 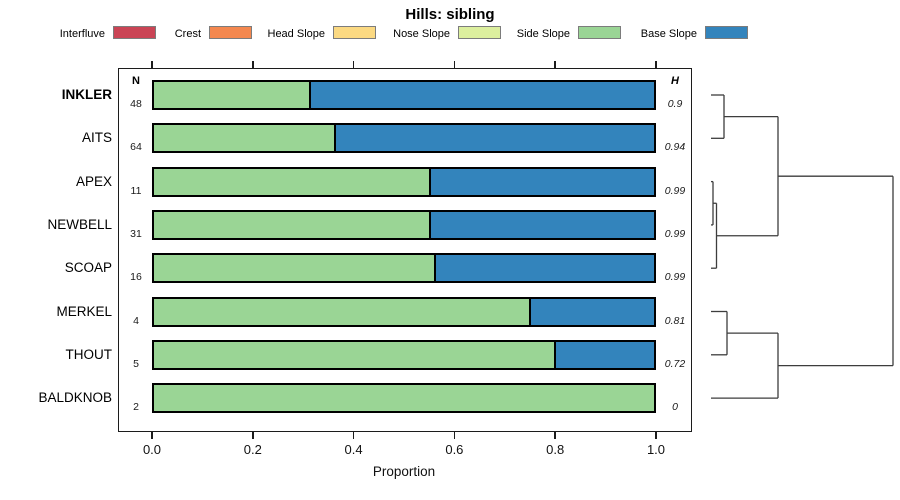 I want to click on row-label: AITS, so click(x=96, y=138).